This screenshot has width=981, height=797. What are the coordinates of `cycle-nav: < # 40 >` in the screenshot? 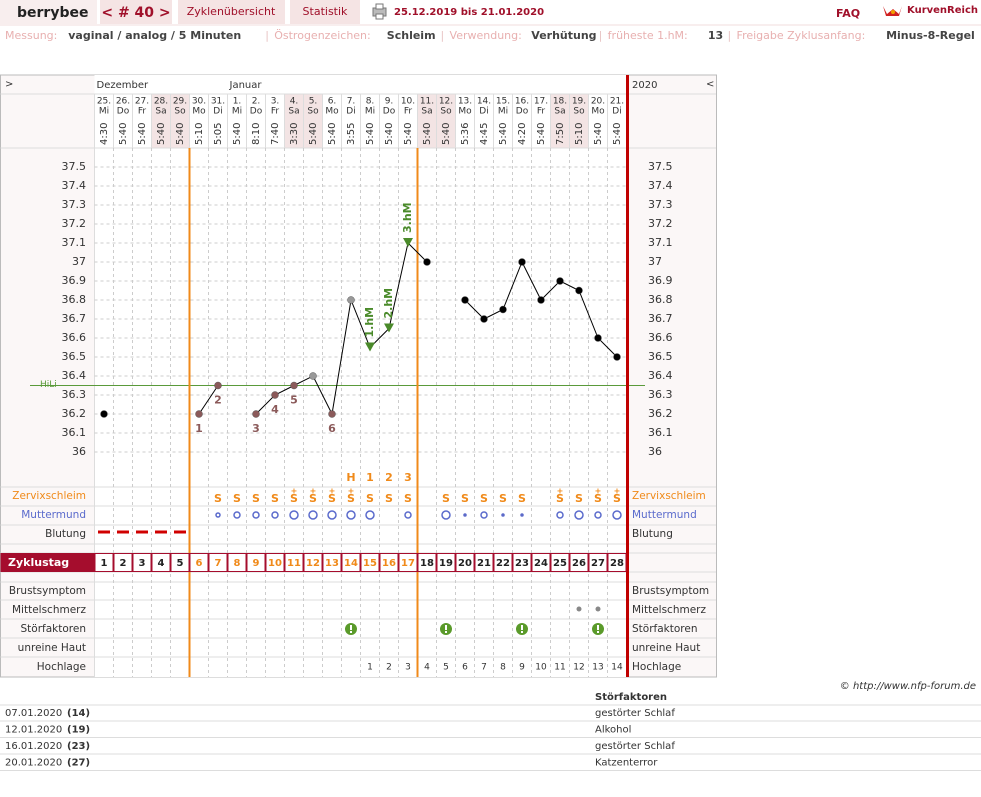 It's located at (135, 13).